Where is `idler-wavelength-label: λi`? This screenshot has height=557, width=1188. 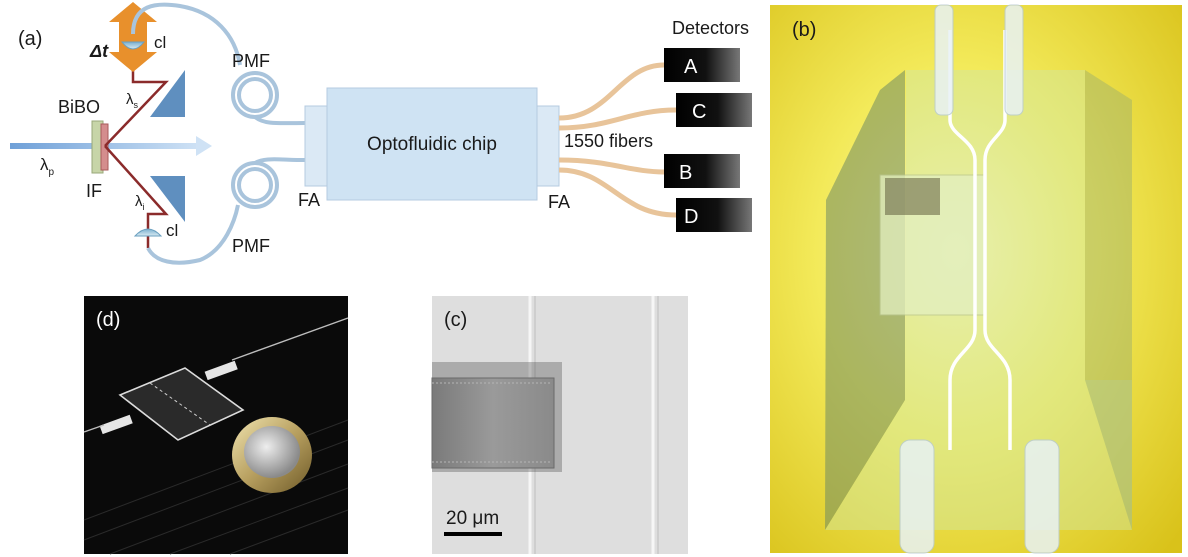 idler-wavelength-label: λi is located at coordinates (140, 202).